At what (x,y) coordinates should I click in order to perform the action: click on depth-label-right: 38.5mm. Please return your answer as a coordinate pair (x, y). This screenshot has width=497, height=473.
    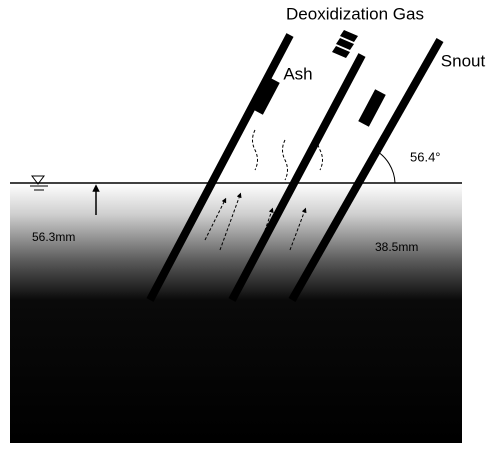
    Looking at the image, I should click on (396, 247).